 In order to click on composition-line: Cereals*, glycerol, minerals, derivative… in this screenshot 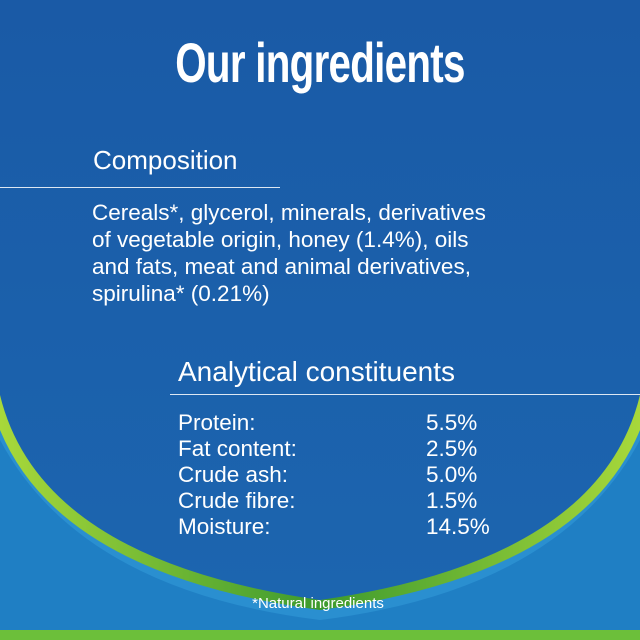, I will do `click(289, 212)`.